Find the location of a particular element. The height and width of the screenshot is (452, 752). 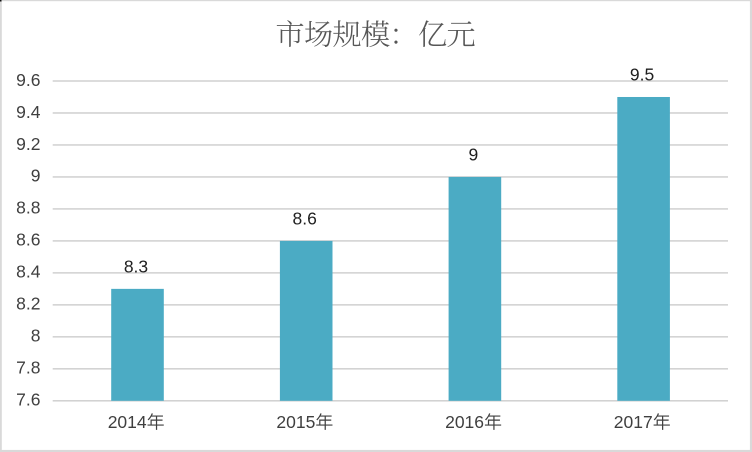

svg-text: 7.6 is located at coordinates (28, 400).